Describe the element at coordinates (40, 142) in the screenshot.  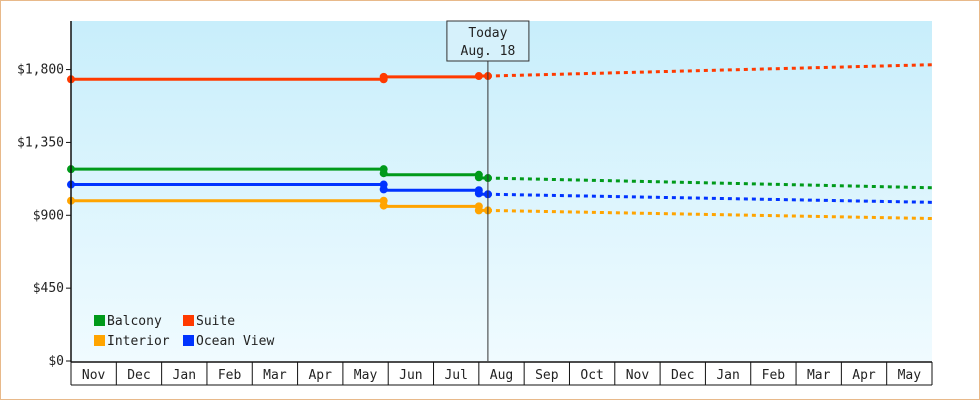
I see `y-tick-label: $1,350` at that location.